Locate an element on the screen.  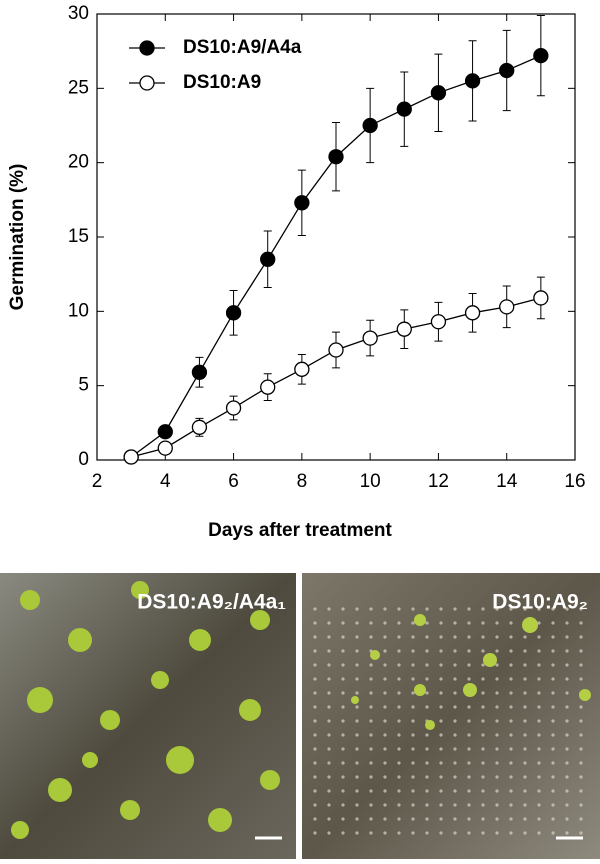
y-tick-label: 25 is located at coordinates (78, 87).